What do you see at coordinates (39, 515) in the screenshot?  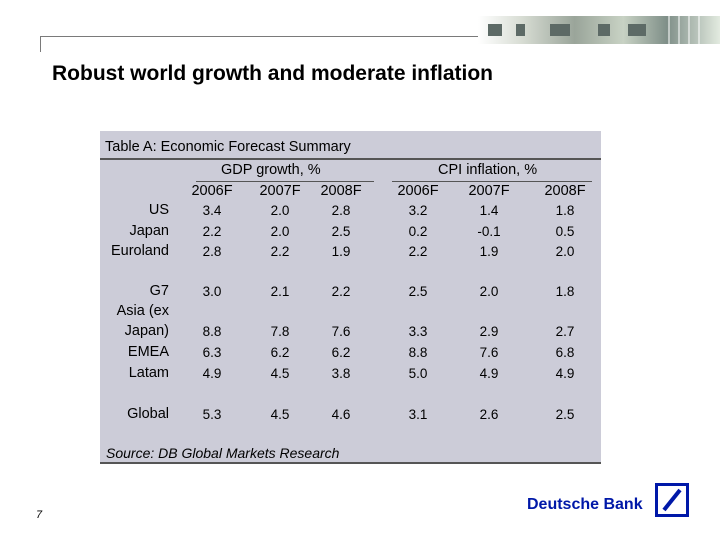 I see `page-number: 7` at bounding box center [39, 515].